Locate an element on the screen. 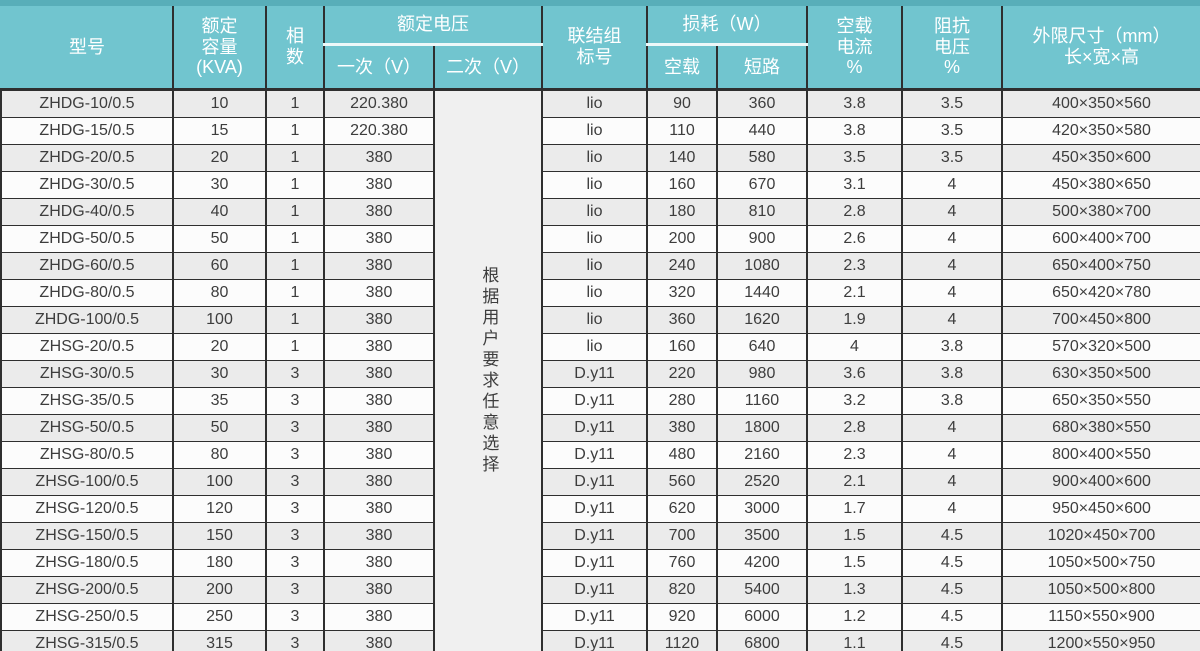  cell-no-load-current-pct: 2.3 is located at coordinates (854, 266).